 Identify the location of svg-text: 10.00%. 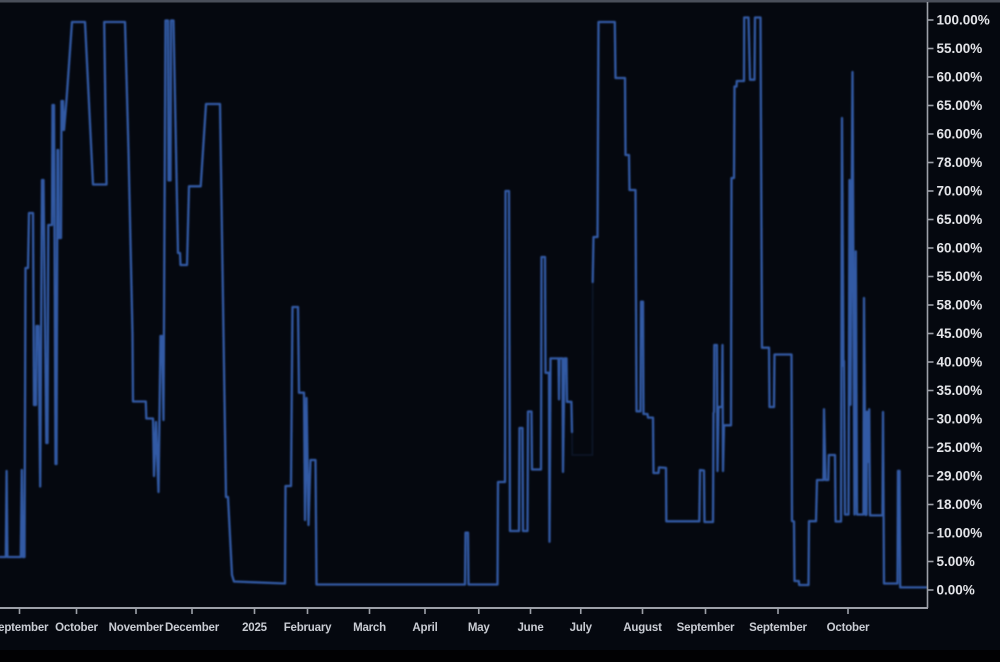
(960, 533).